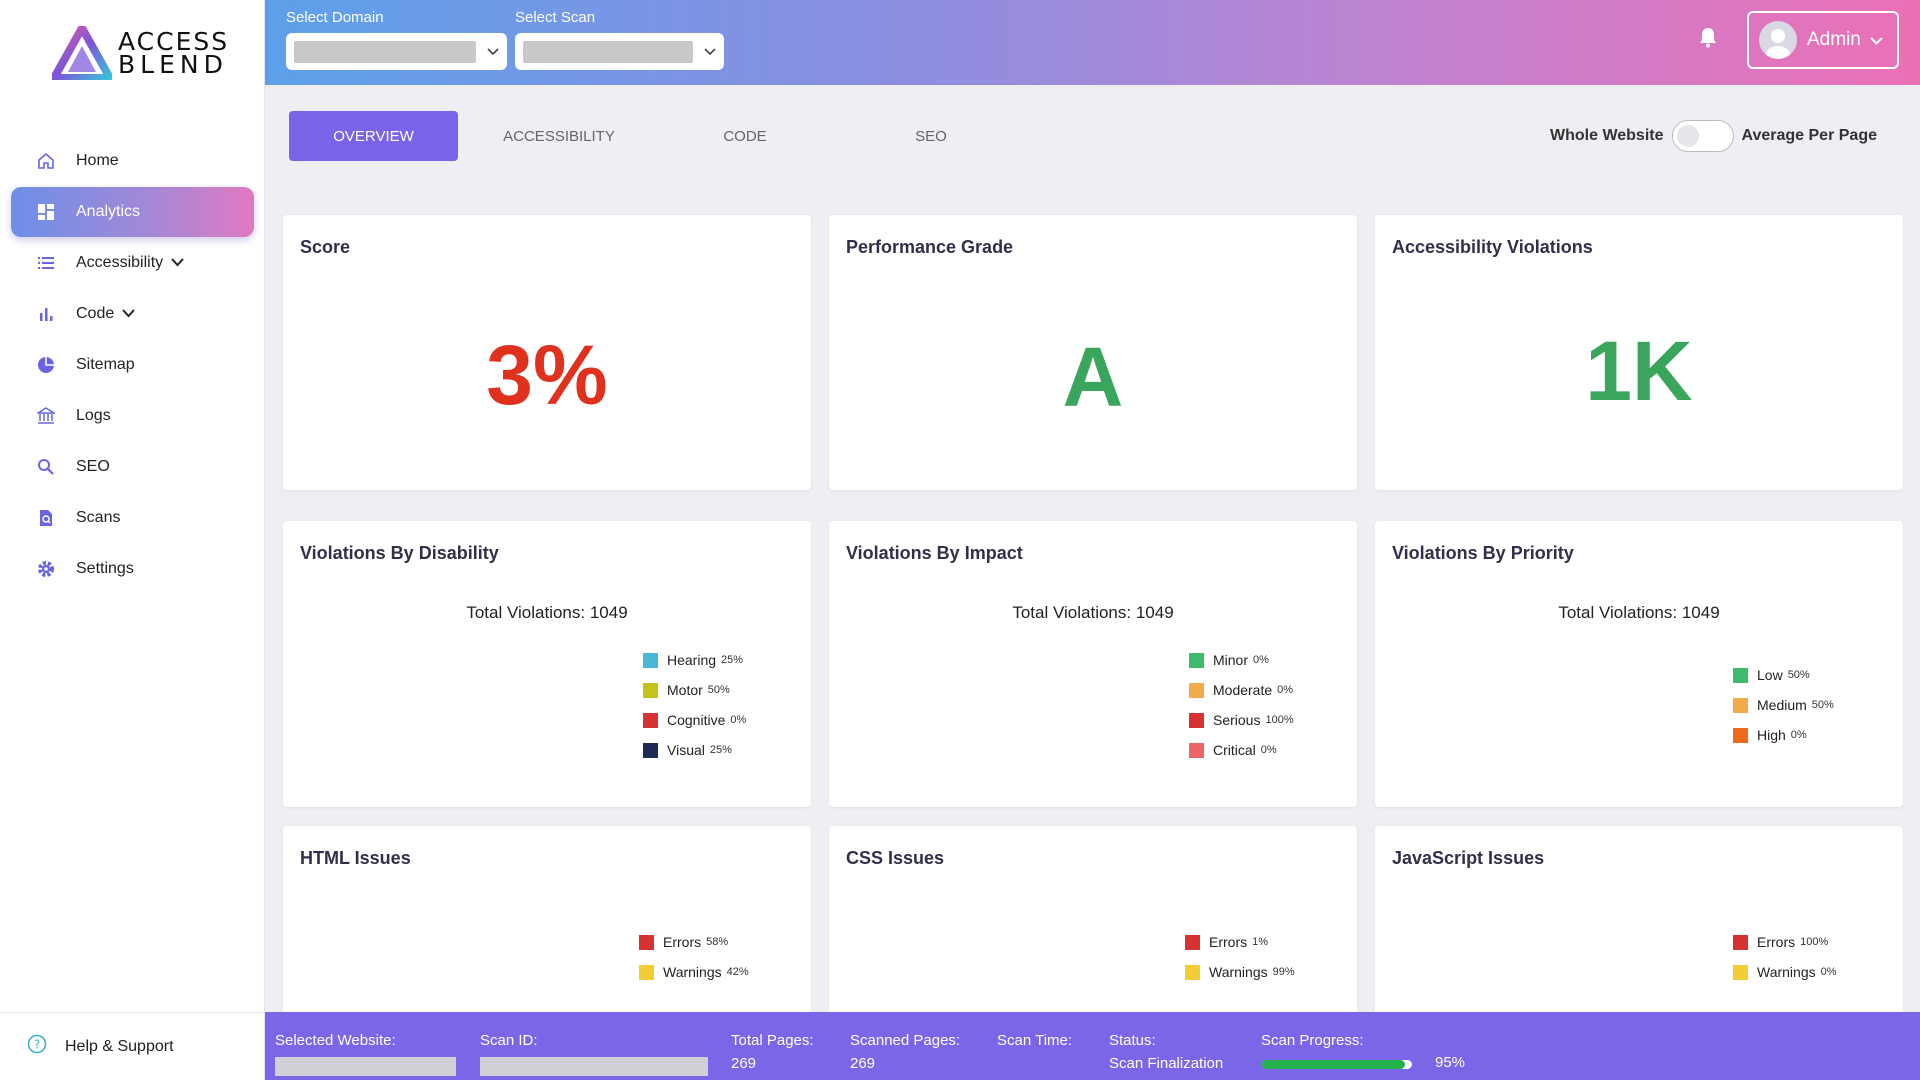 The height and width of the screenshot is (1080, 1920). I want to click on legend-item: High 0%, so click(1783, 735).